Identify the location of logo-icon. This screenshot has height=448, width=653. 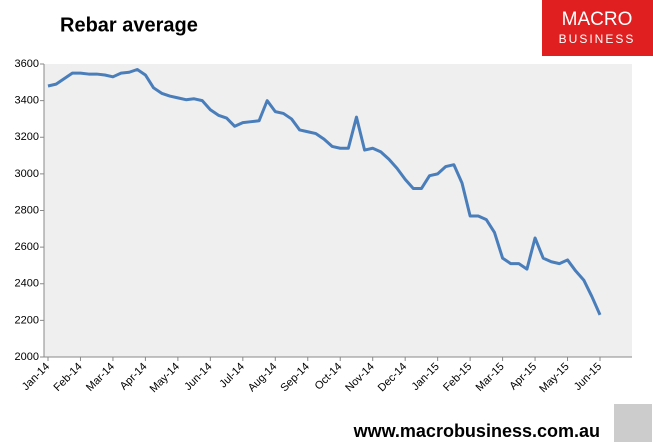
(633, 423).